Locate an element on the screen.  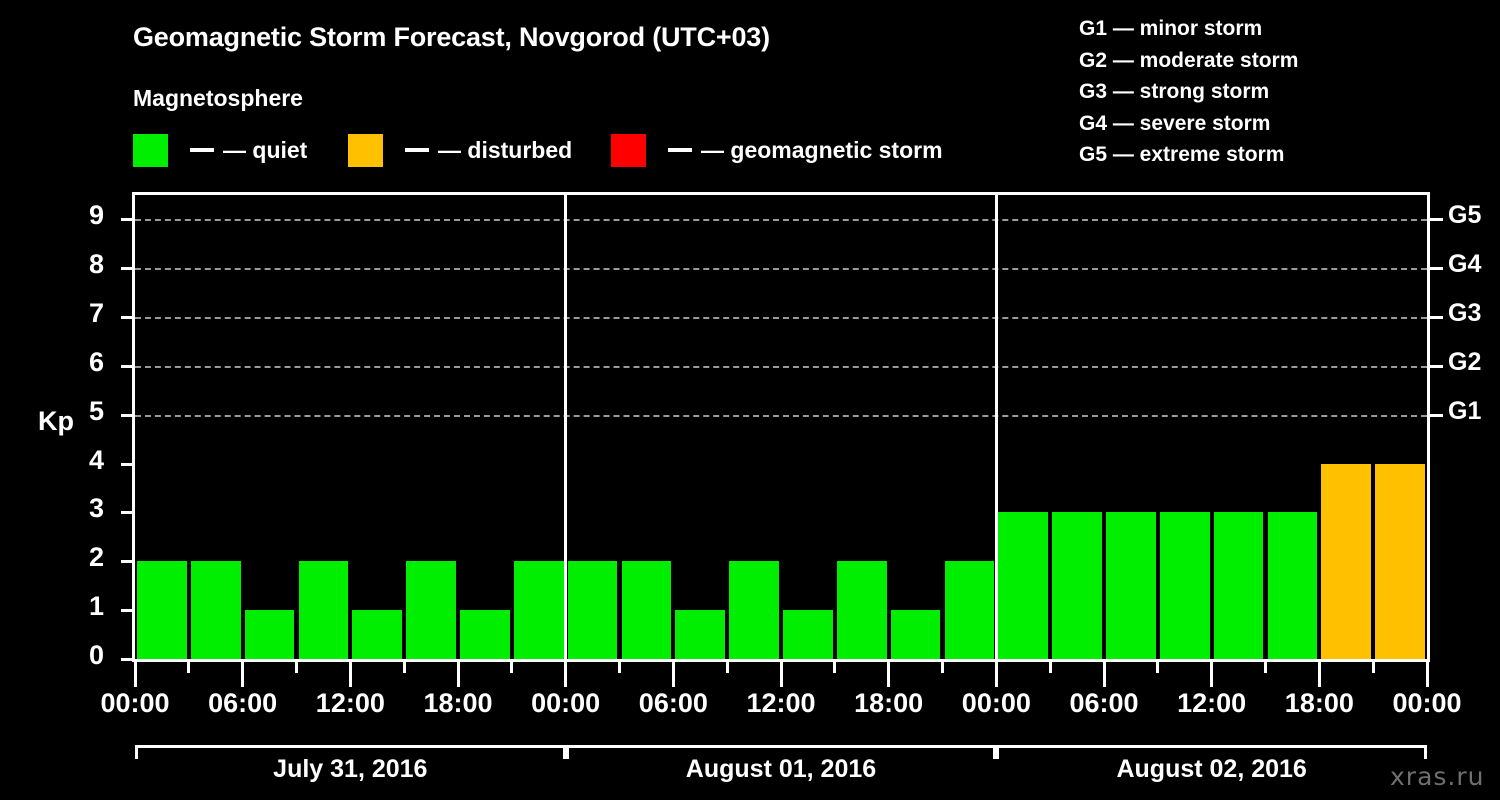
y-axis-tick-label: 4 is located at coordinates (96, 459).